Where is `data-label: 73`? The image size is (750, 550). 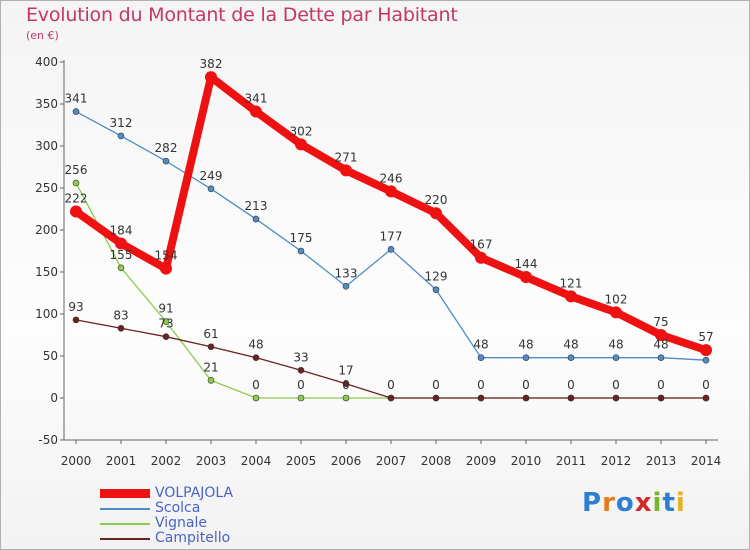 data-label: 73 is located at coordinates (165, 324).